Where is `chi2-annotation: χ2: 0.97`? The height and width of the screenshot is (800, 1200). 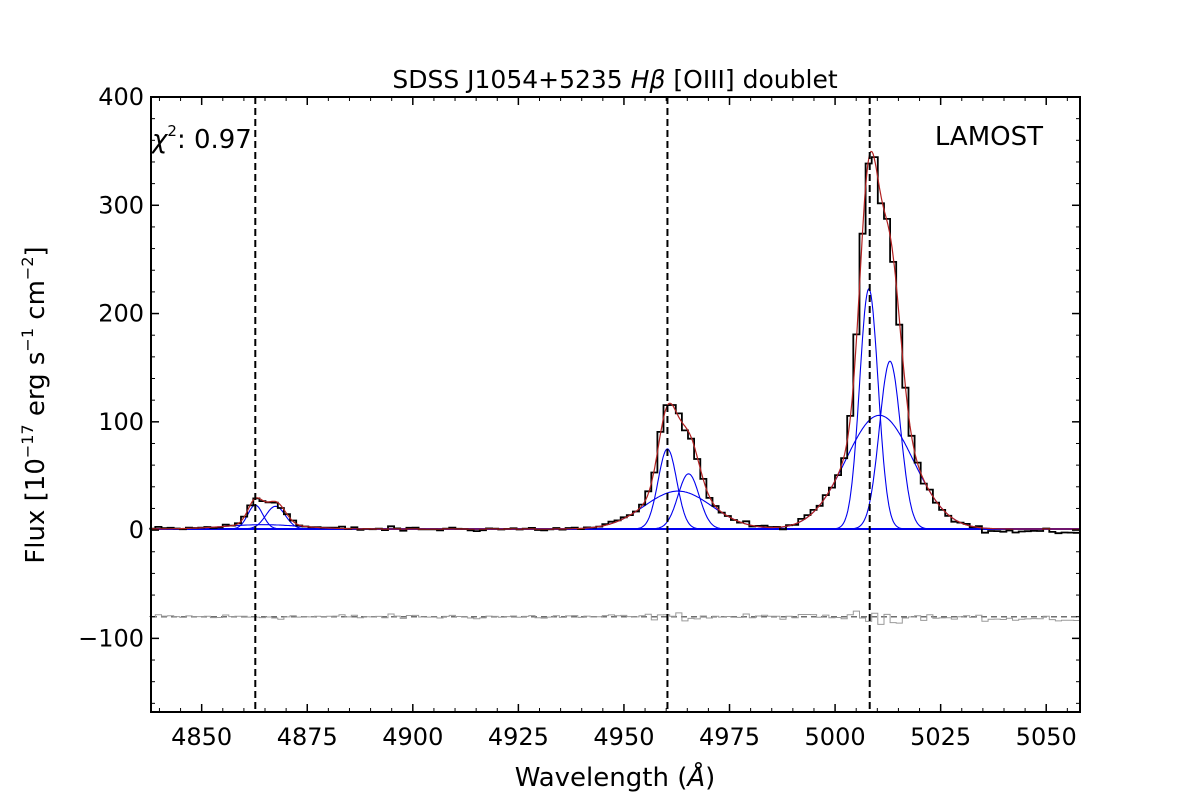
chi2-annotation: χ2: 0.97 is located at coordinates (201, 138).